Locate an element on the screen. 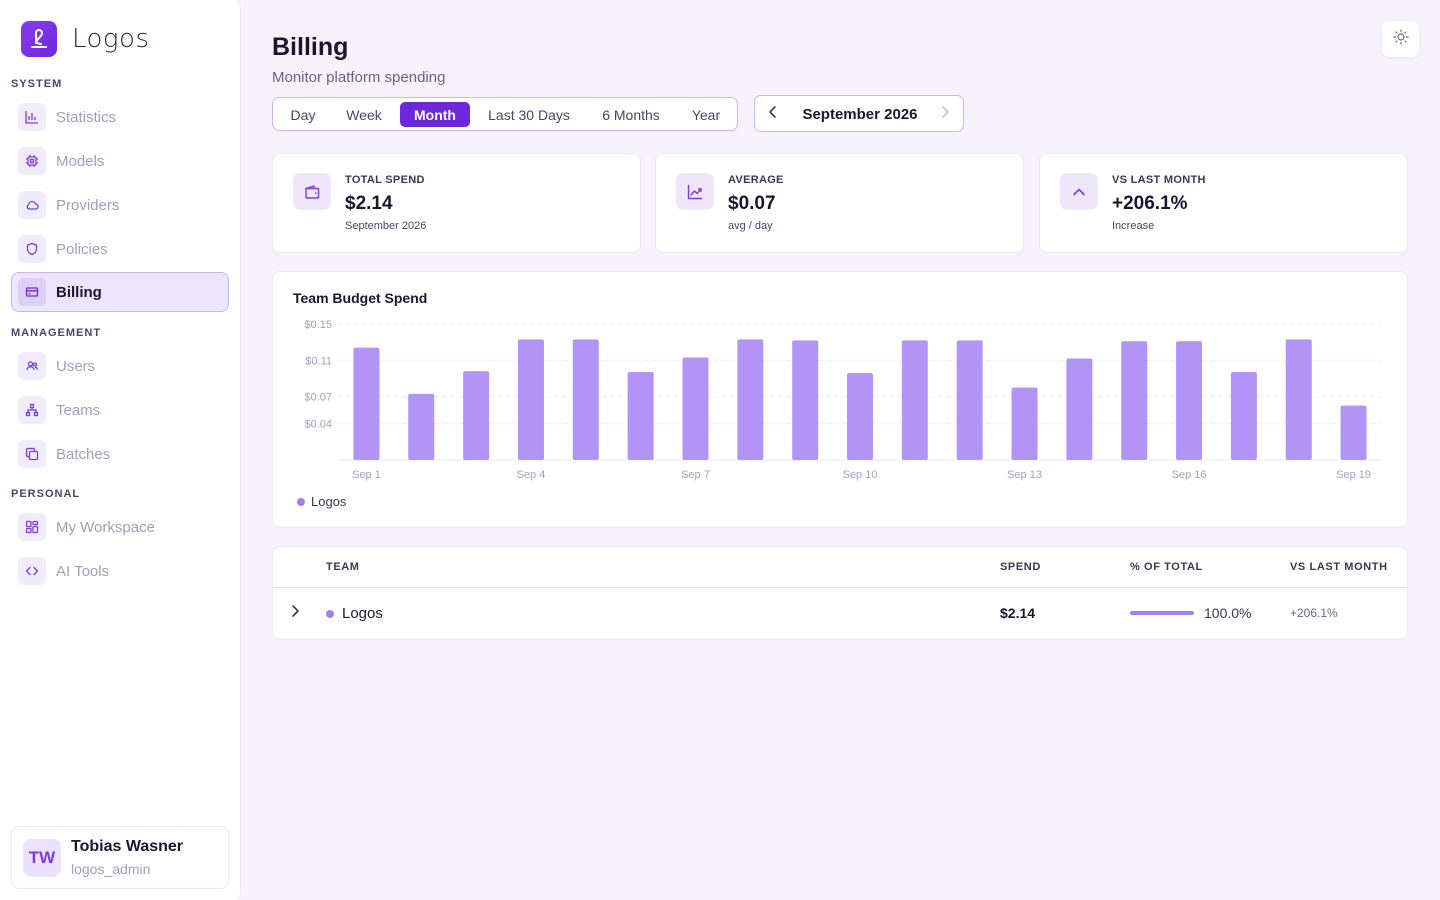 The image size is (1440, 900). range-option-6-months: 6 Months is located at coordinates (631, 114).